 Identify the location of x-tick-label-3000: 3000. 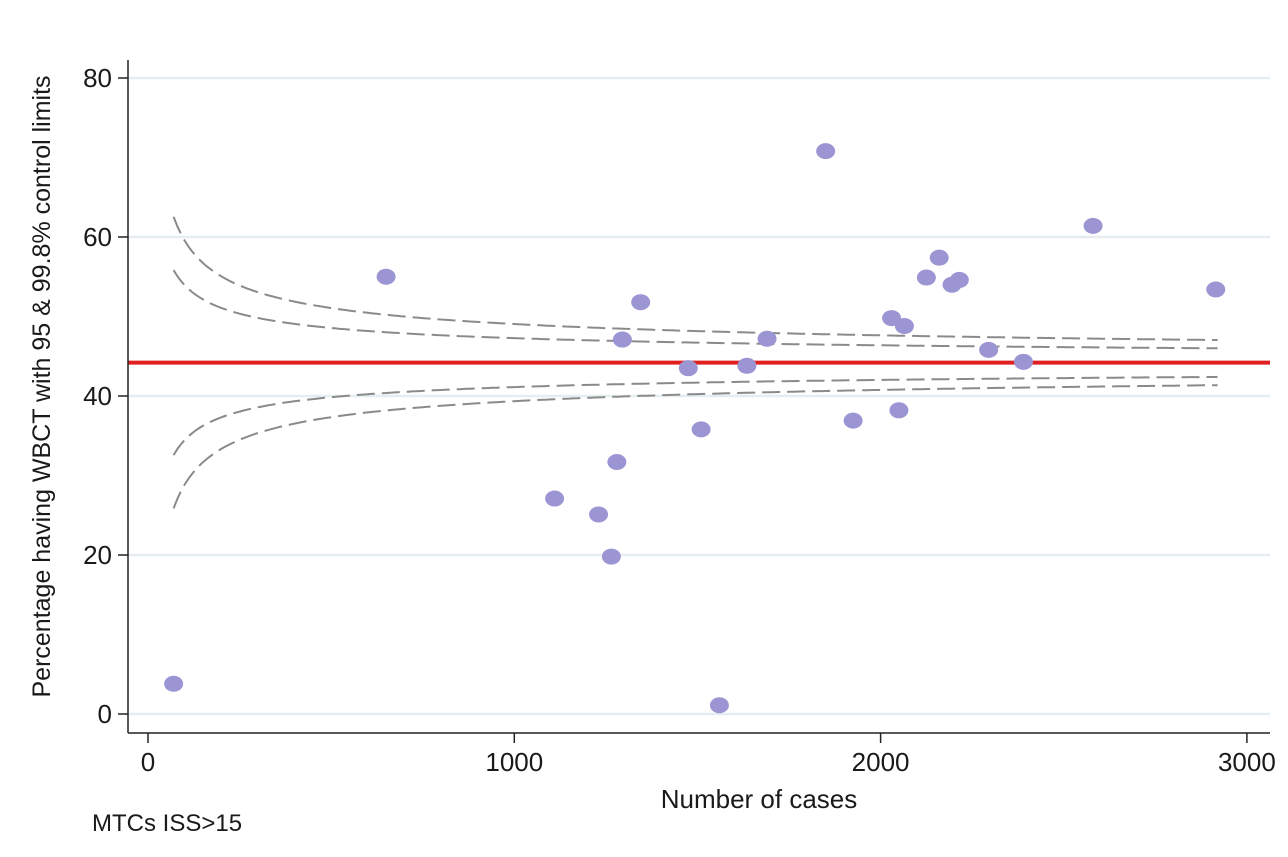
(1247, 762).